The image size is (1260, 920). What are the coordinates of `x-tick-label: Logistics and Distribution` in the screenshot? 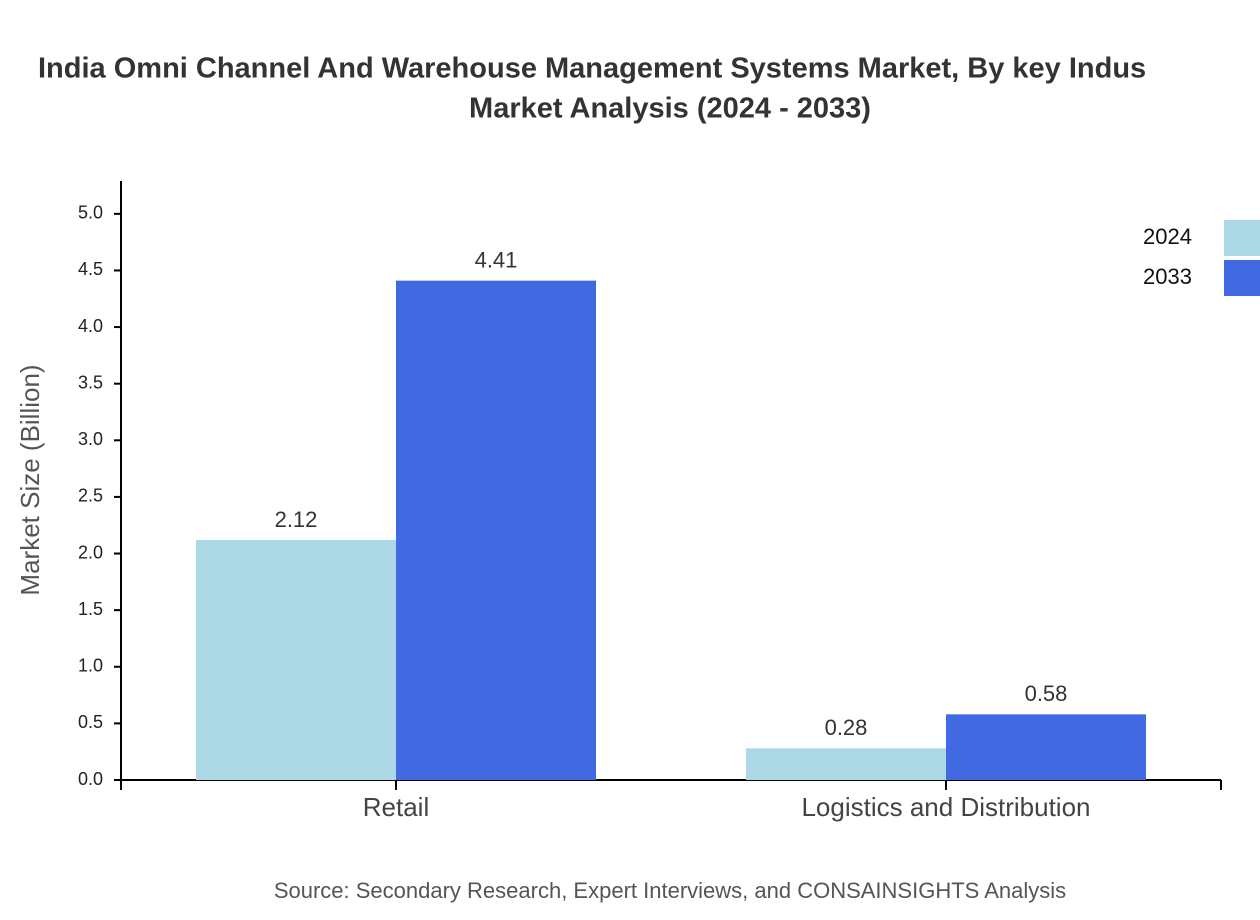 It's located at (945, 807).